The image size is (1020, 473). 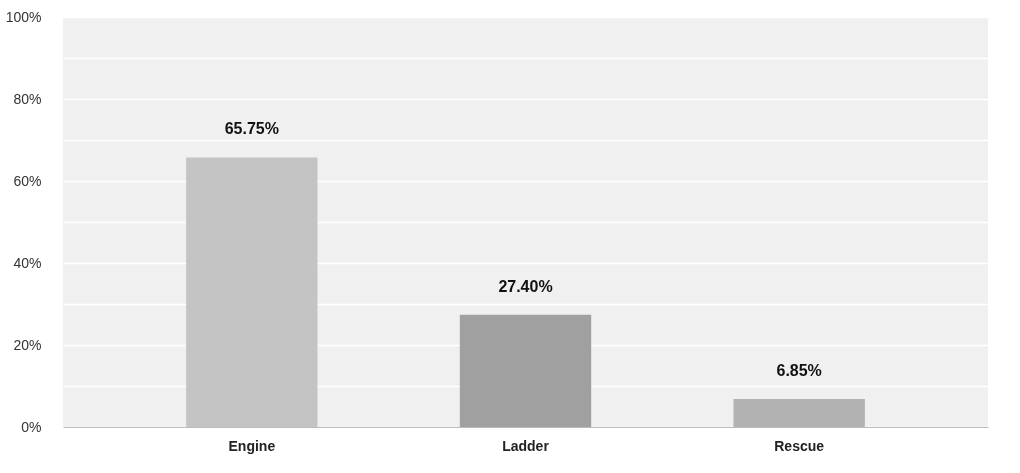 What do you see at coordinates (27, 98) in the screenshot?
I see `y-tick-label: 80%` at bounding box center [27, 98].